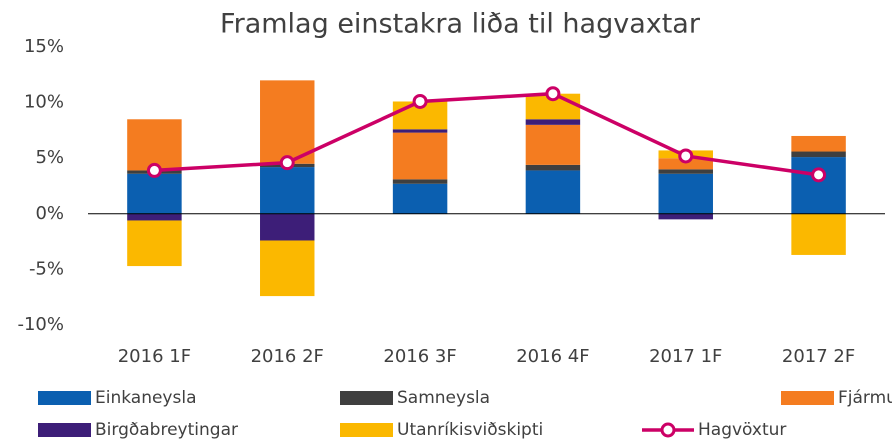 This screenshot has height=445, width=892. What do you see at coordinates (552, 356) in the screenshot?
I see `x-tick-label: 2016 4F` at bounding box center [552, 356].